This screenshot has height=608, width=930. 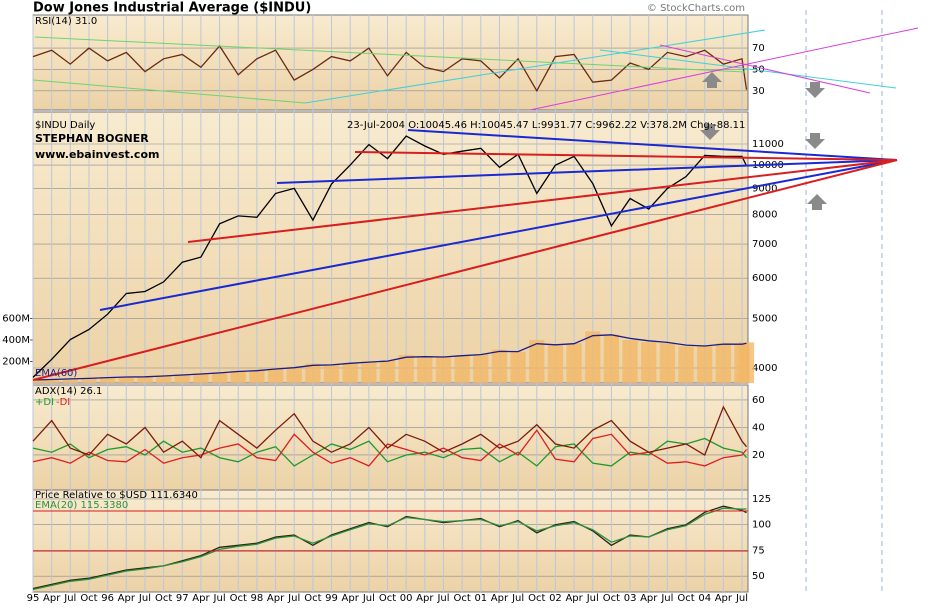 I want to click on y-tick-label: 11000, so click(x=768, y=144).